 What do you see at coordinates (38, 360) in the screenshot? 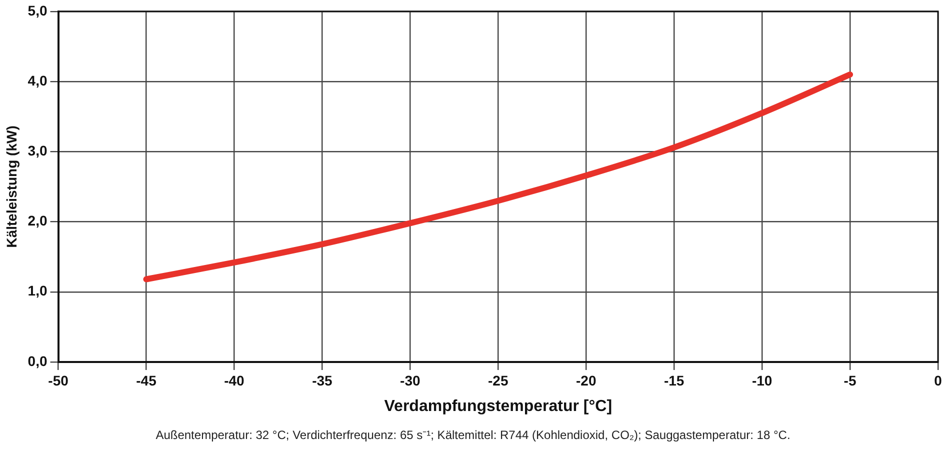
I see `y-tick-label: 0,0` at bounding box center [38, 360].